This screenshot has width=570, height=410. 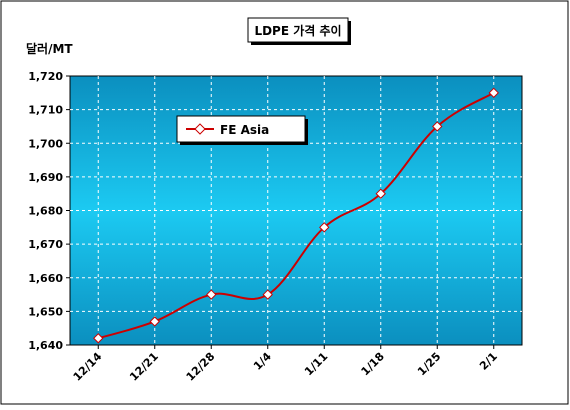 I want to click on y-axis-label: 달러/MT, so click(x=49, y=48).